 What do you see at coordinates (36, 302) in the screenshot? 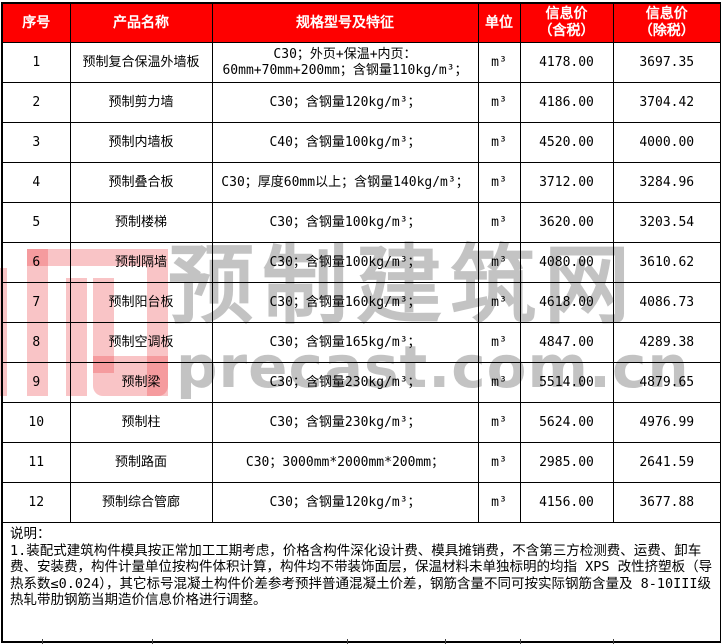
I see `cell-index: 7` at bounding box center [36, 302].